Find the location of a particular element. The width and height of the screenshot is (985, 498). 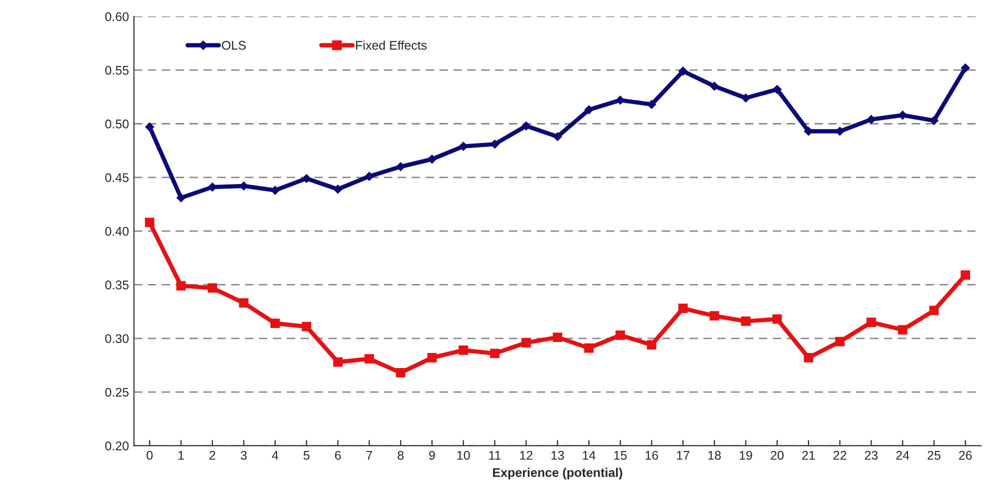

x-tick-label: 24 is located at coordinates (903, 455).